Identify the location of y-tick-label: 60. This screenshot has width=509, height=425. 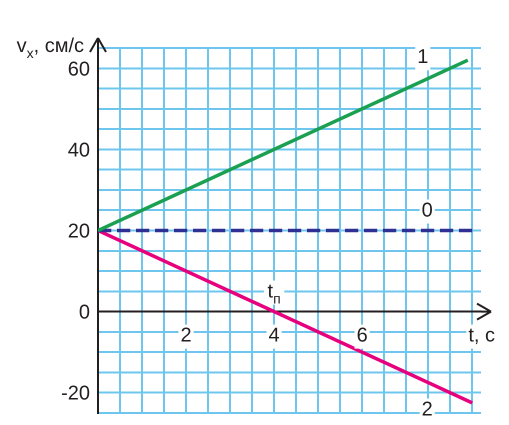
(79, 69).